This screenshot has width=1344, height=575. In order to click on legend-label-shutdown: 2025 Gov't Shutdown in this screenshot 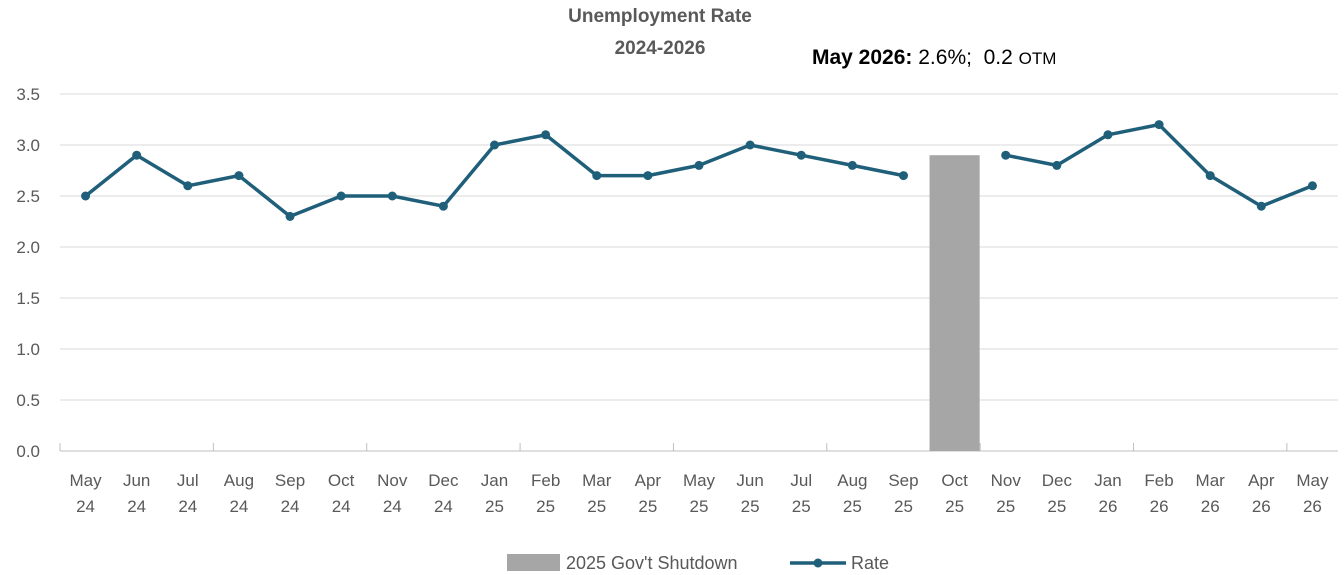, I will do `click(652, 563)`.